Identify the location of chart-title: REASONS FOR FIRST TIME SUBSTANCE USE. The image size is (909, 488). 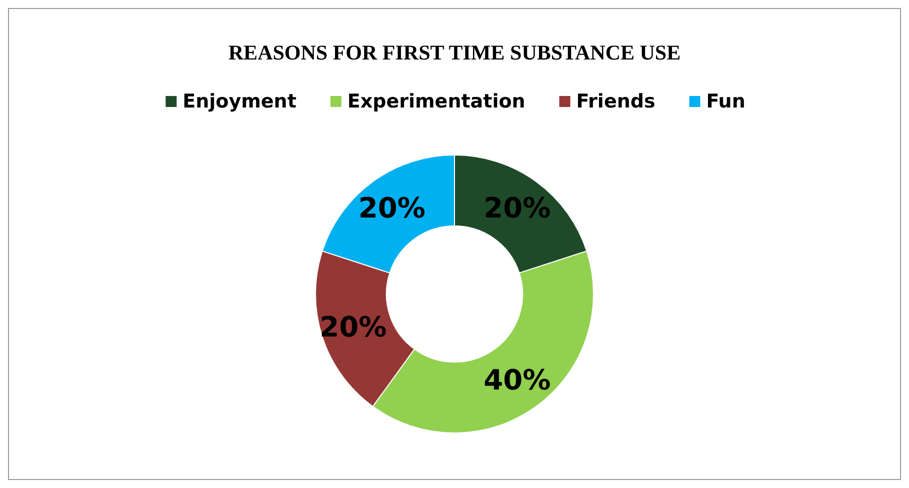
(454, 52).